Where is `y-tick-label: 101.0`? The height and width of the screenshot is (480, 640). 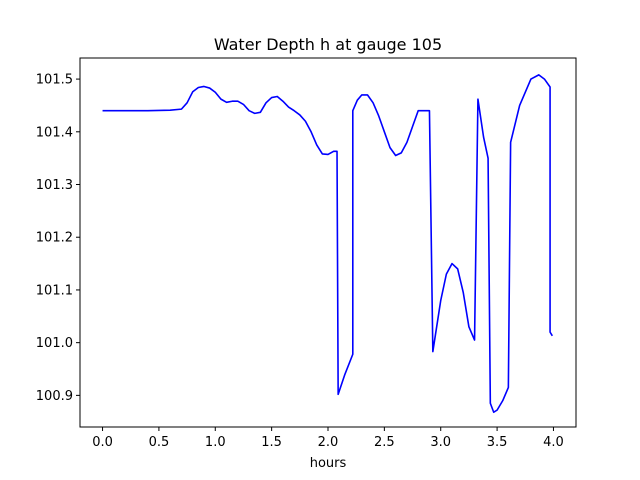
y-tick-label: 101.0 is located at coordinates (54, 343).